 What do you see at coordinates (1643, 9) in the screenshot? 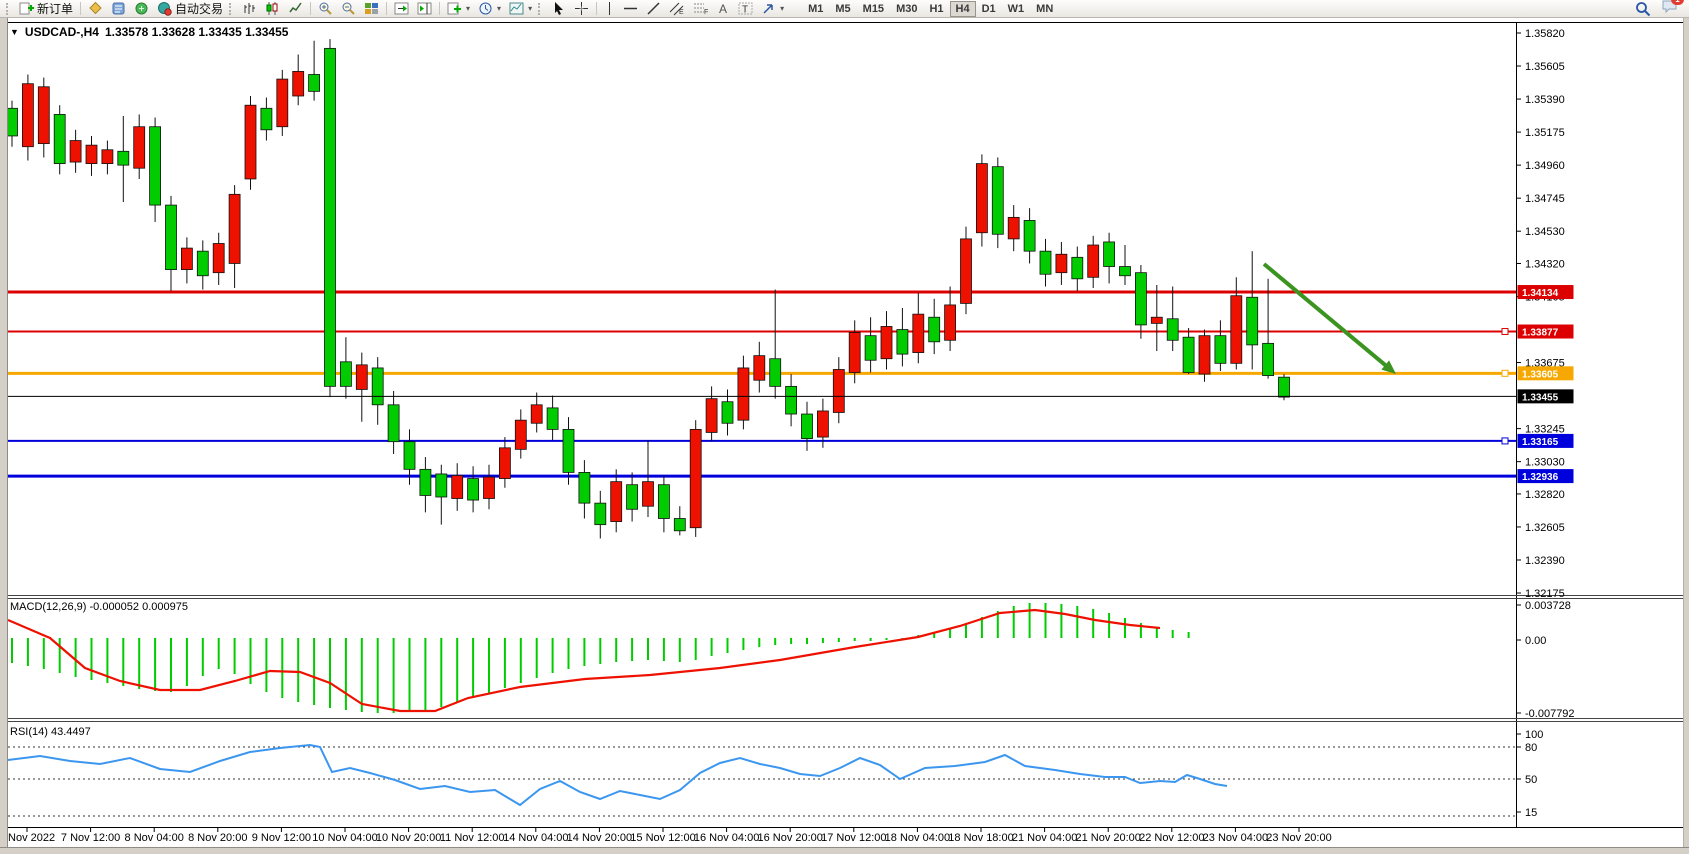
I see `search-button` at bounding box center [1643, 9].